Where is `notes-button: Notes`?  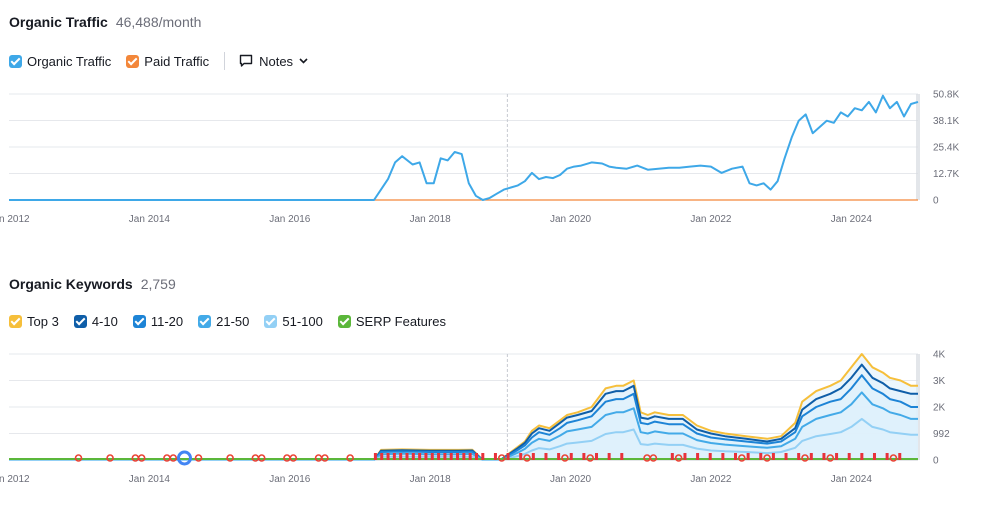
notes-button: Notes is located at coordinates (273, 61).